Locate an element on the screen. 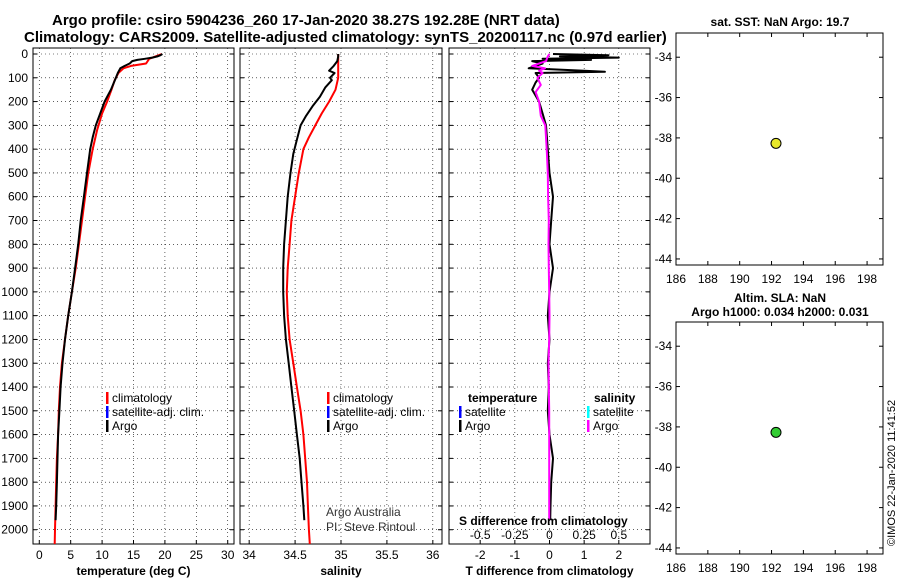 The image size is (900, 580). depth-tick-label: 0 is located at coordinates (24, 54).